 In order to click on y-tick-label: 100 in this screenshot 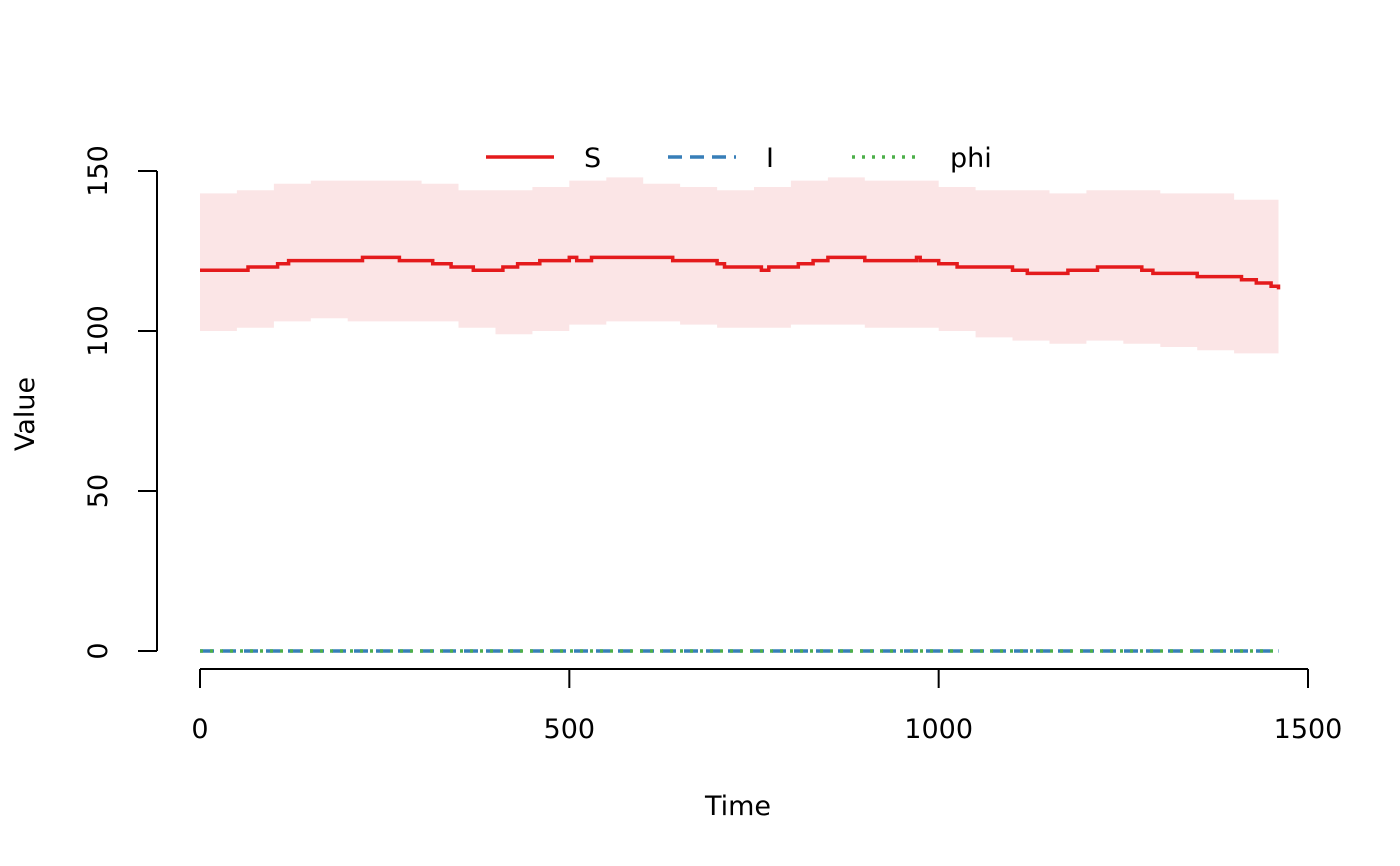, I will do `click(98, 331)`.